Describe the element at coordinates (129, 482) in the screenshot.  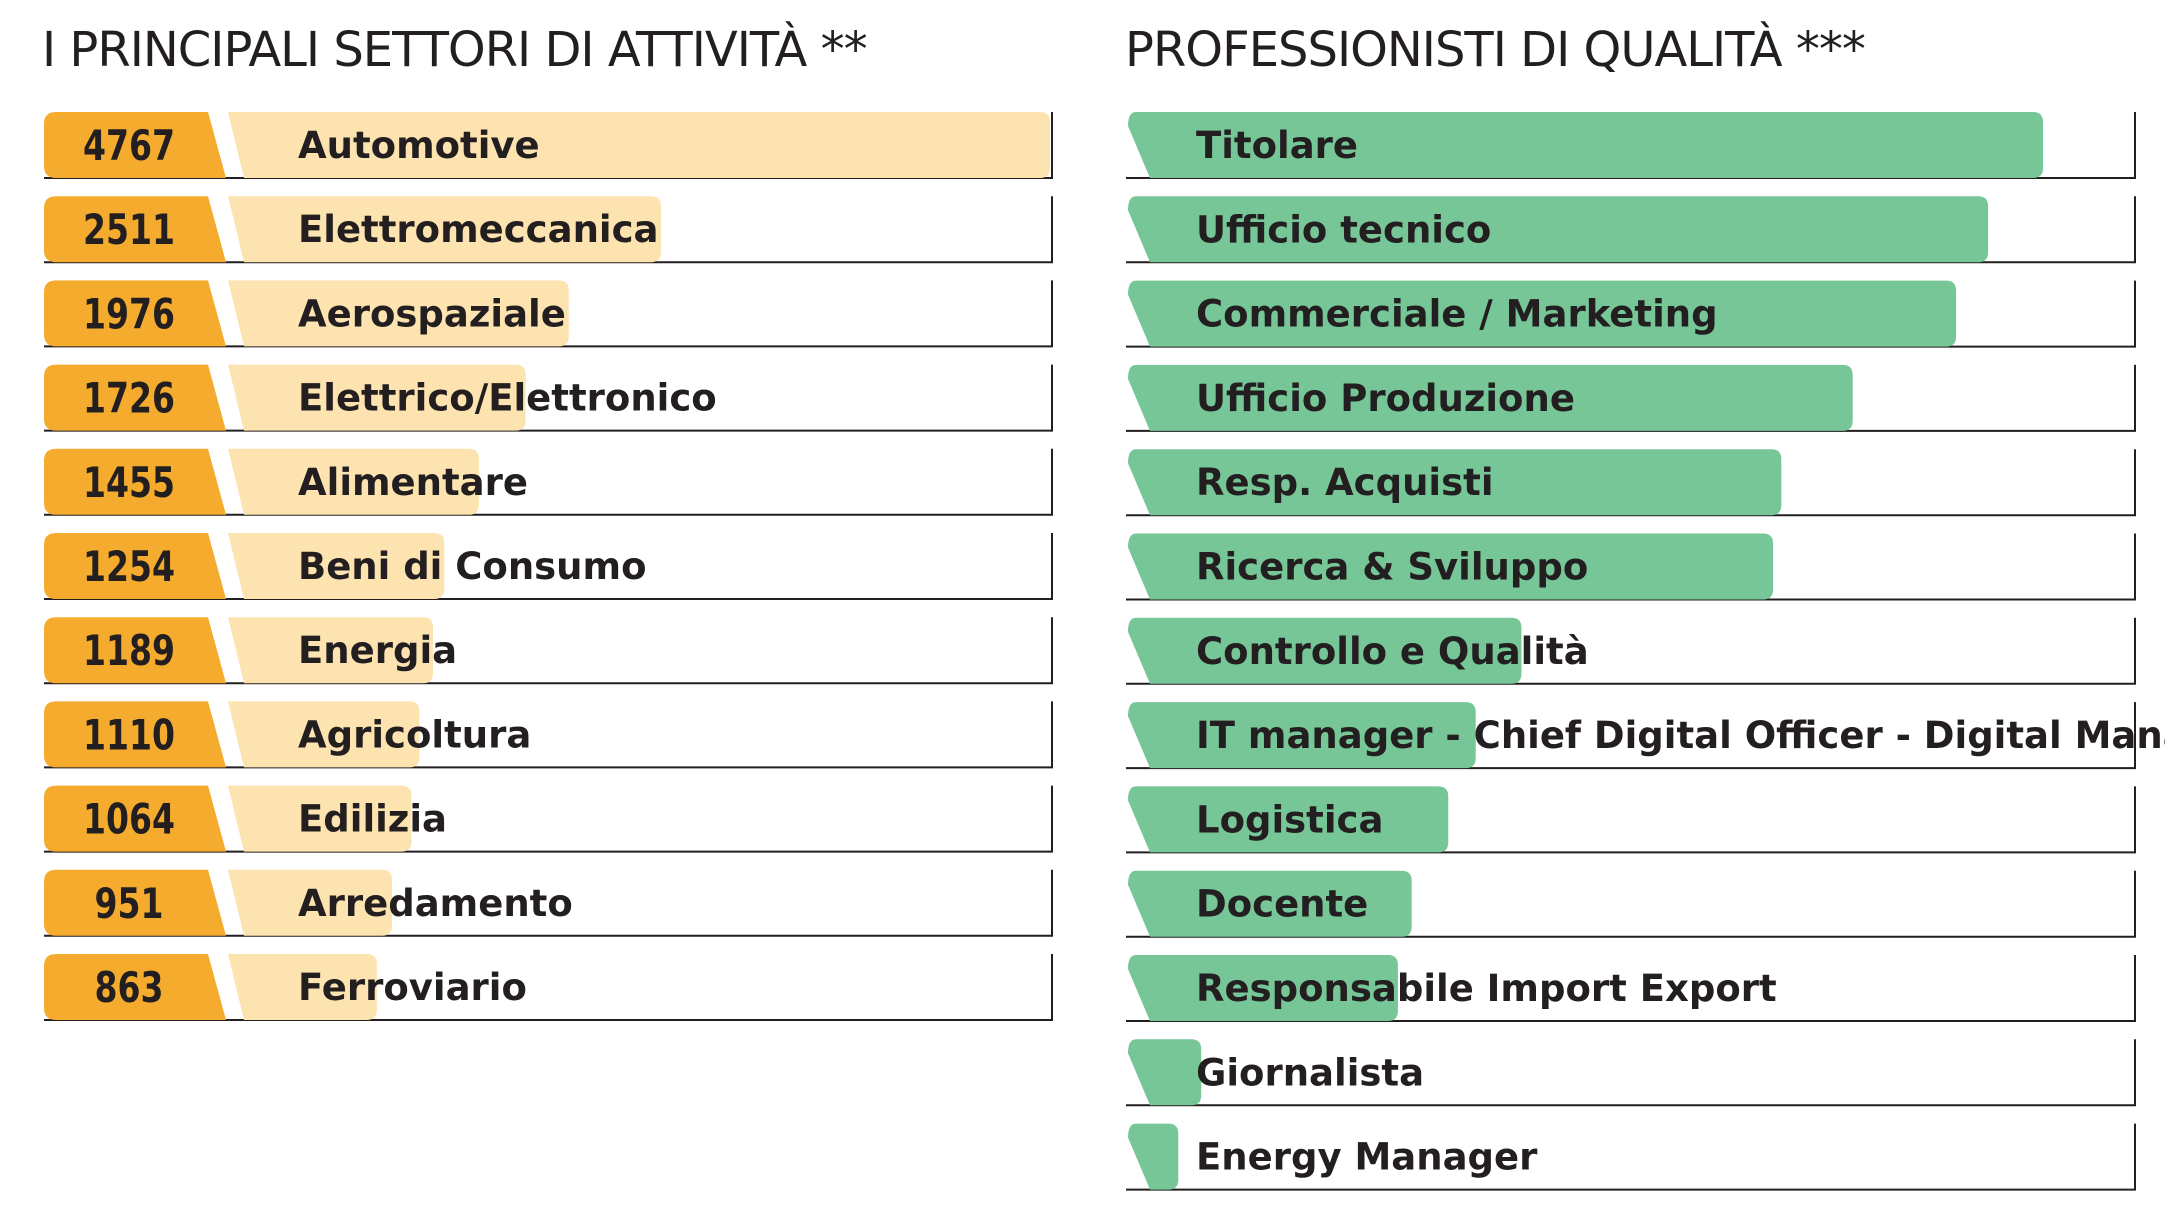
I see `value-label: 1455` at that location.